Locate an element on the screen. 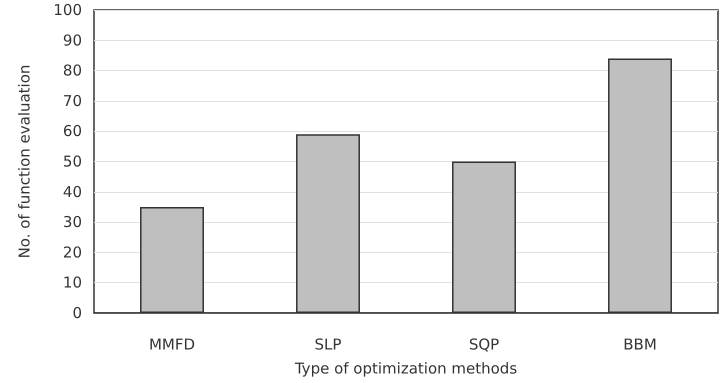  y-tick-label: 60 is located at coordinates (72, 131).